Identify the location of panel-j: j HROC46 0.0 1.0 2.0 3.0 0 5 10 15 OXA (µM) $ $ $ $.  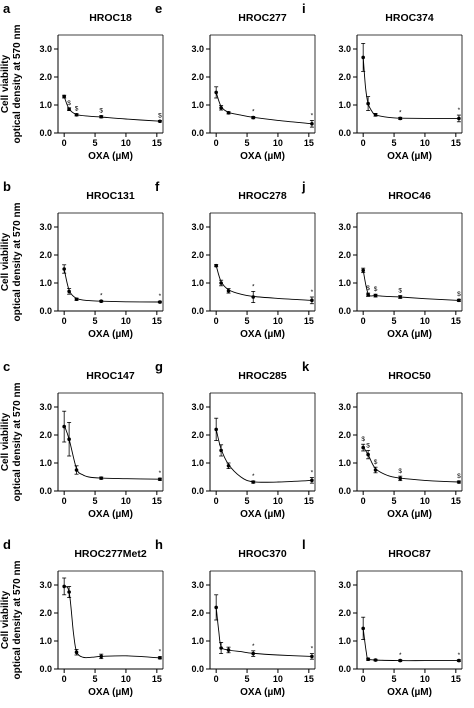
(382, 259).